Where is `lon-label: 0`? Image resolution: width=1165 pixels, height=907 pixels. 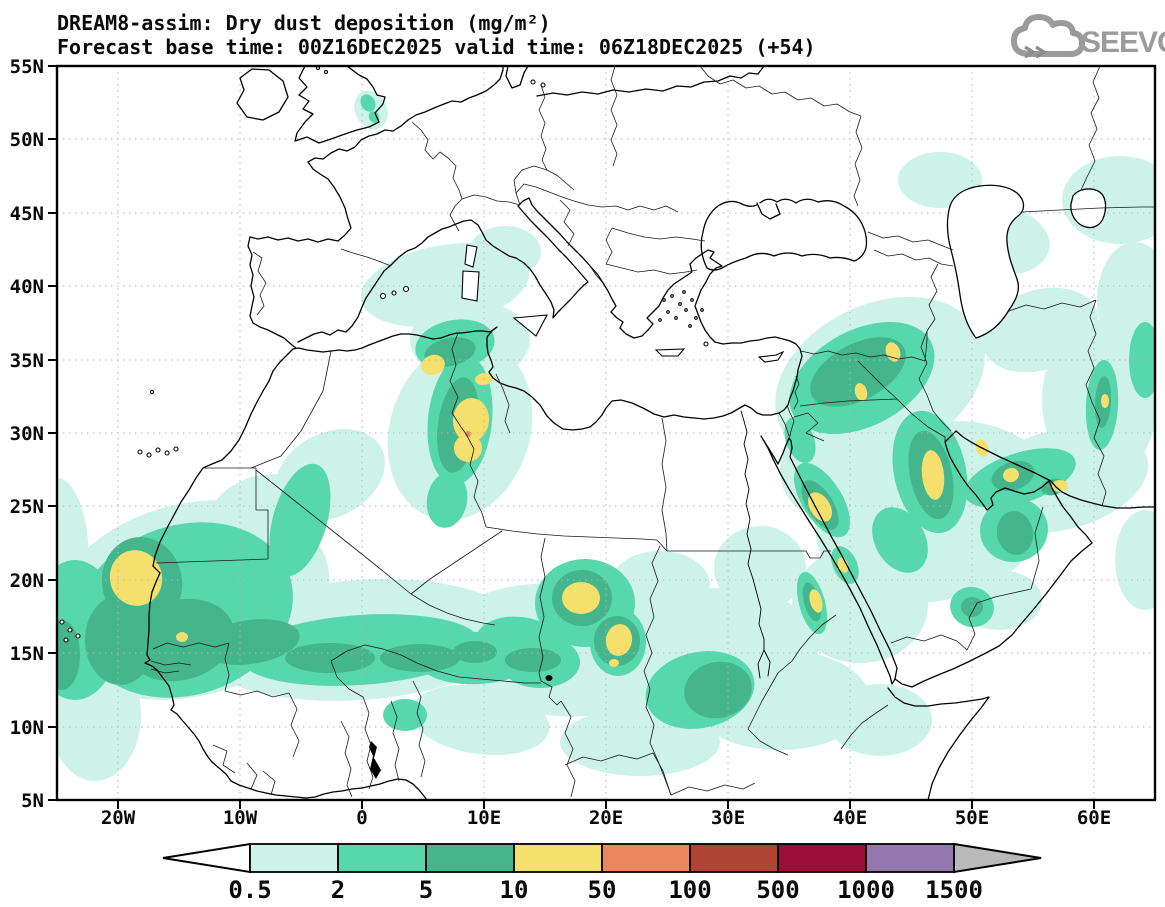
lon-label: 0 is located at coordinates (361, 818).